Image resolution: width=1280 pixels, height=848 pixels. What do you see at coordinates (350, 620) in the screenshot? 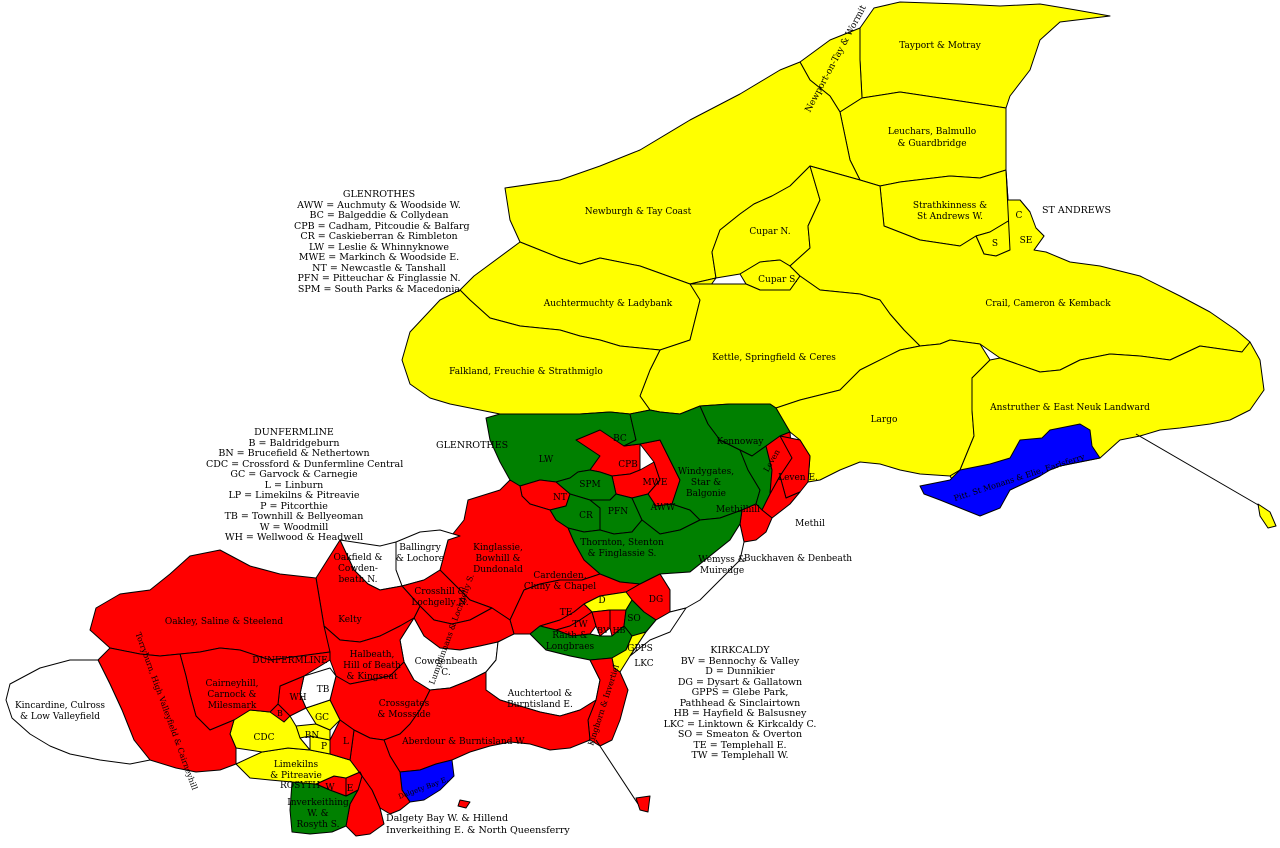
I see `label-kelty: Kelty` at bounding box center [350, 620].